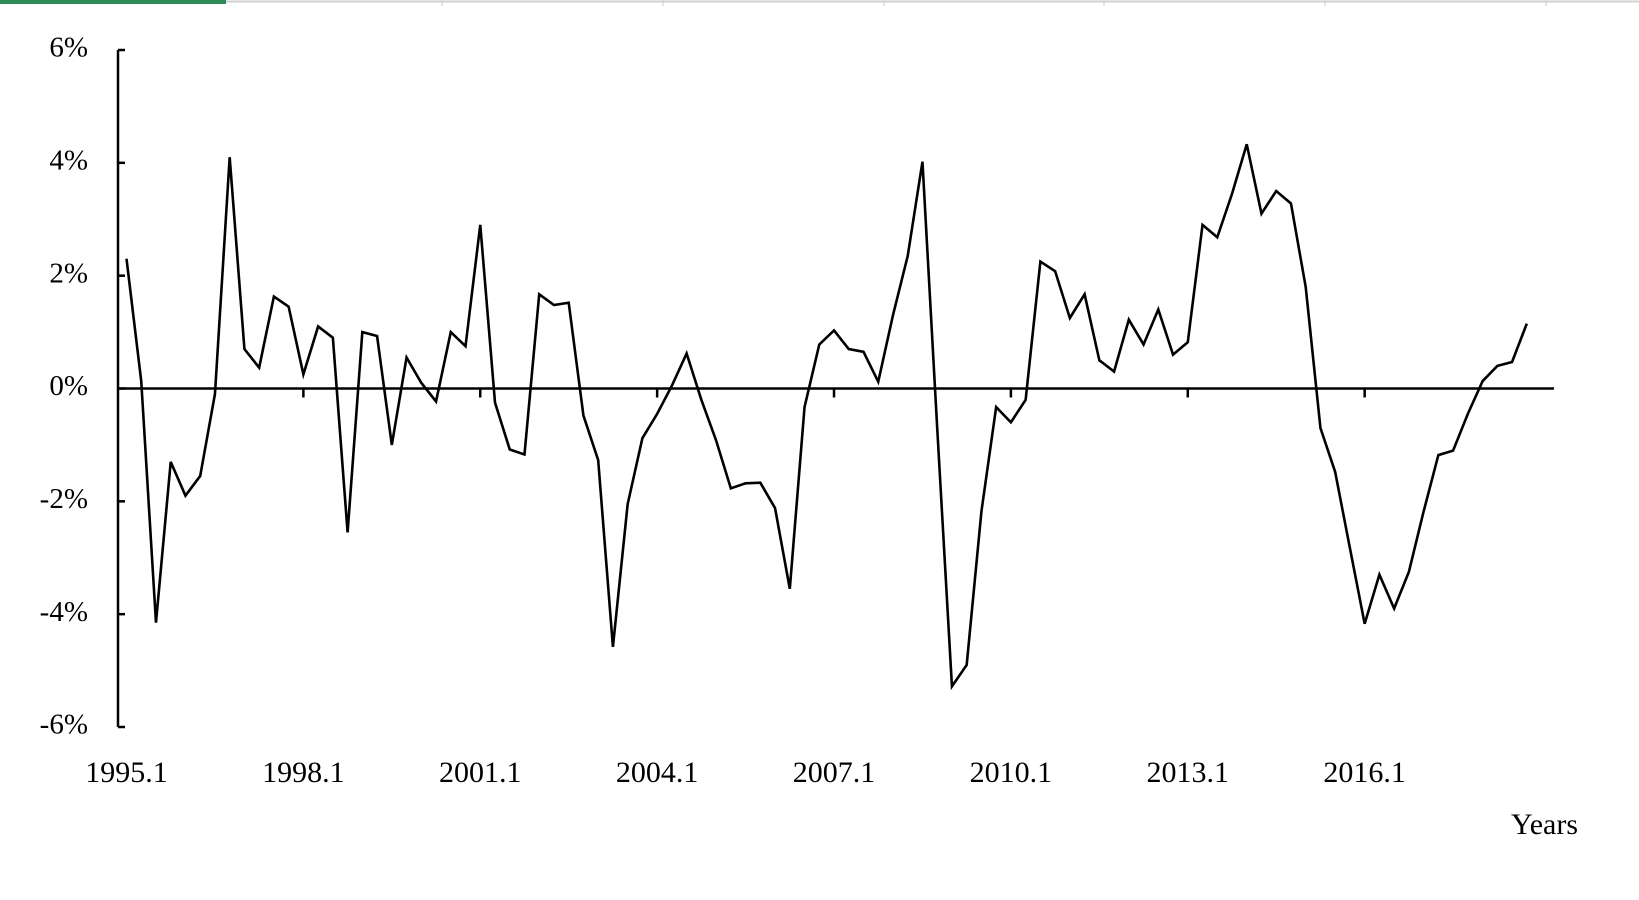  Describe the element at coordinates (657, 772) in the screenshot. I see `x-tick-label: 2004.1` at that location.